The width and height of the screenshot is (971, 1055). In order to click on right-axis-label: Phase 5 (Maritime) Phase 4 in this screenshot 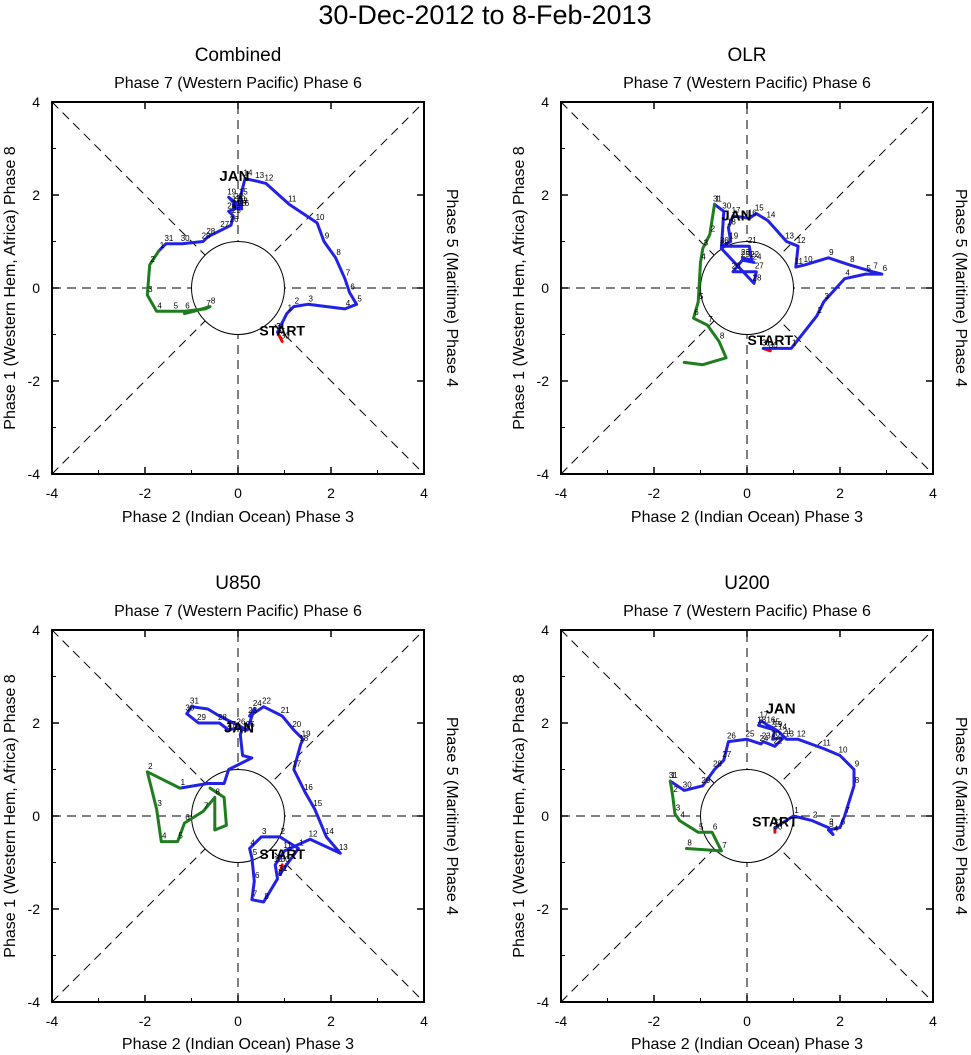, I will do `click(960, 288)`.